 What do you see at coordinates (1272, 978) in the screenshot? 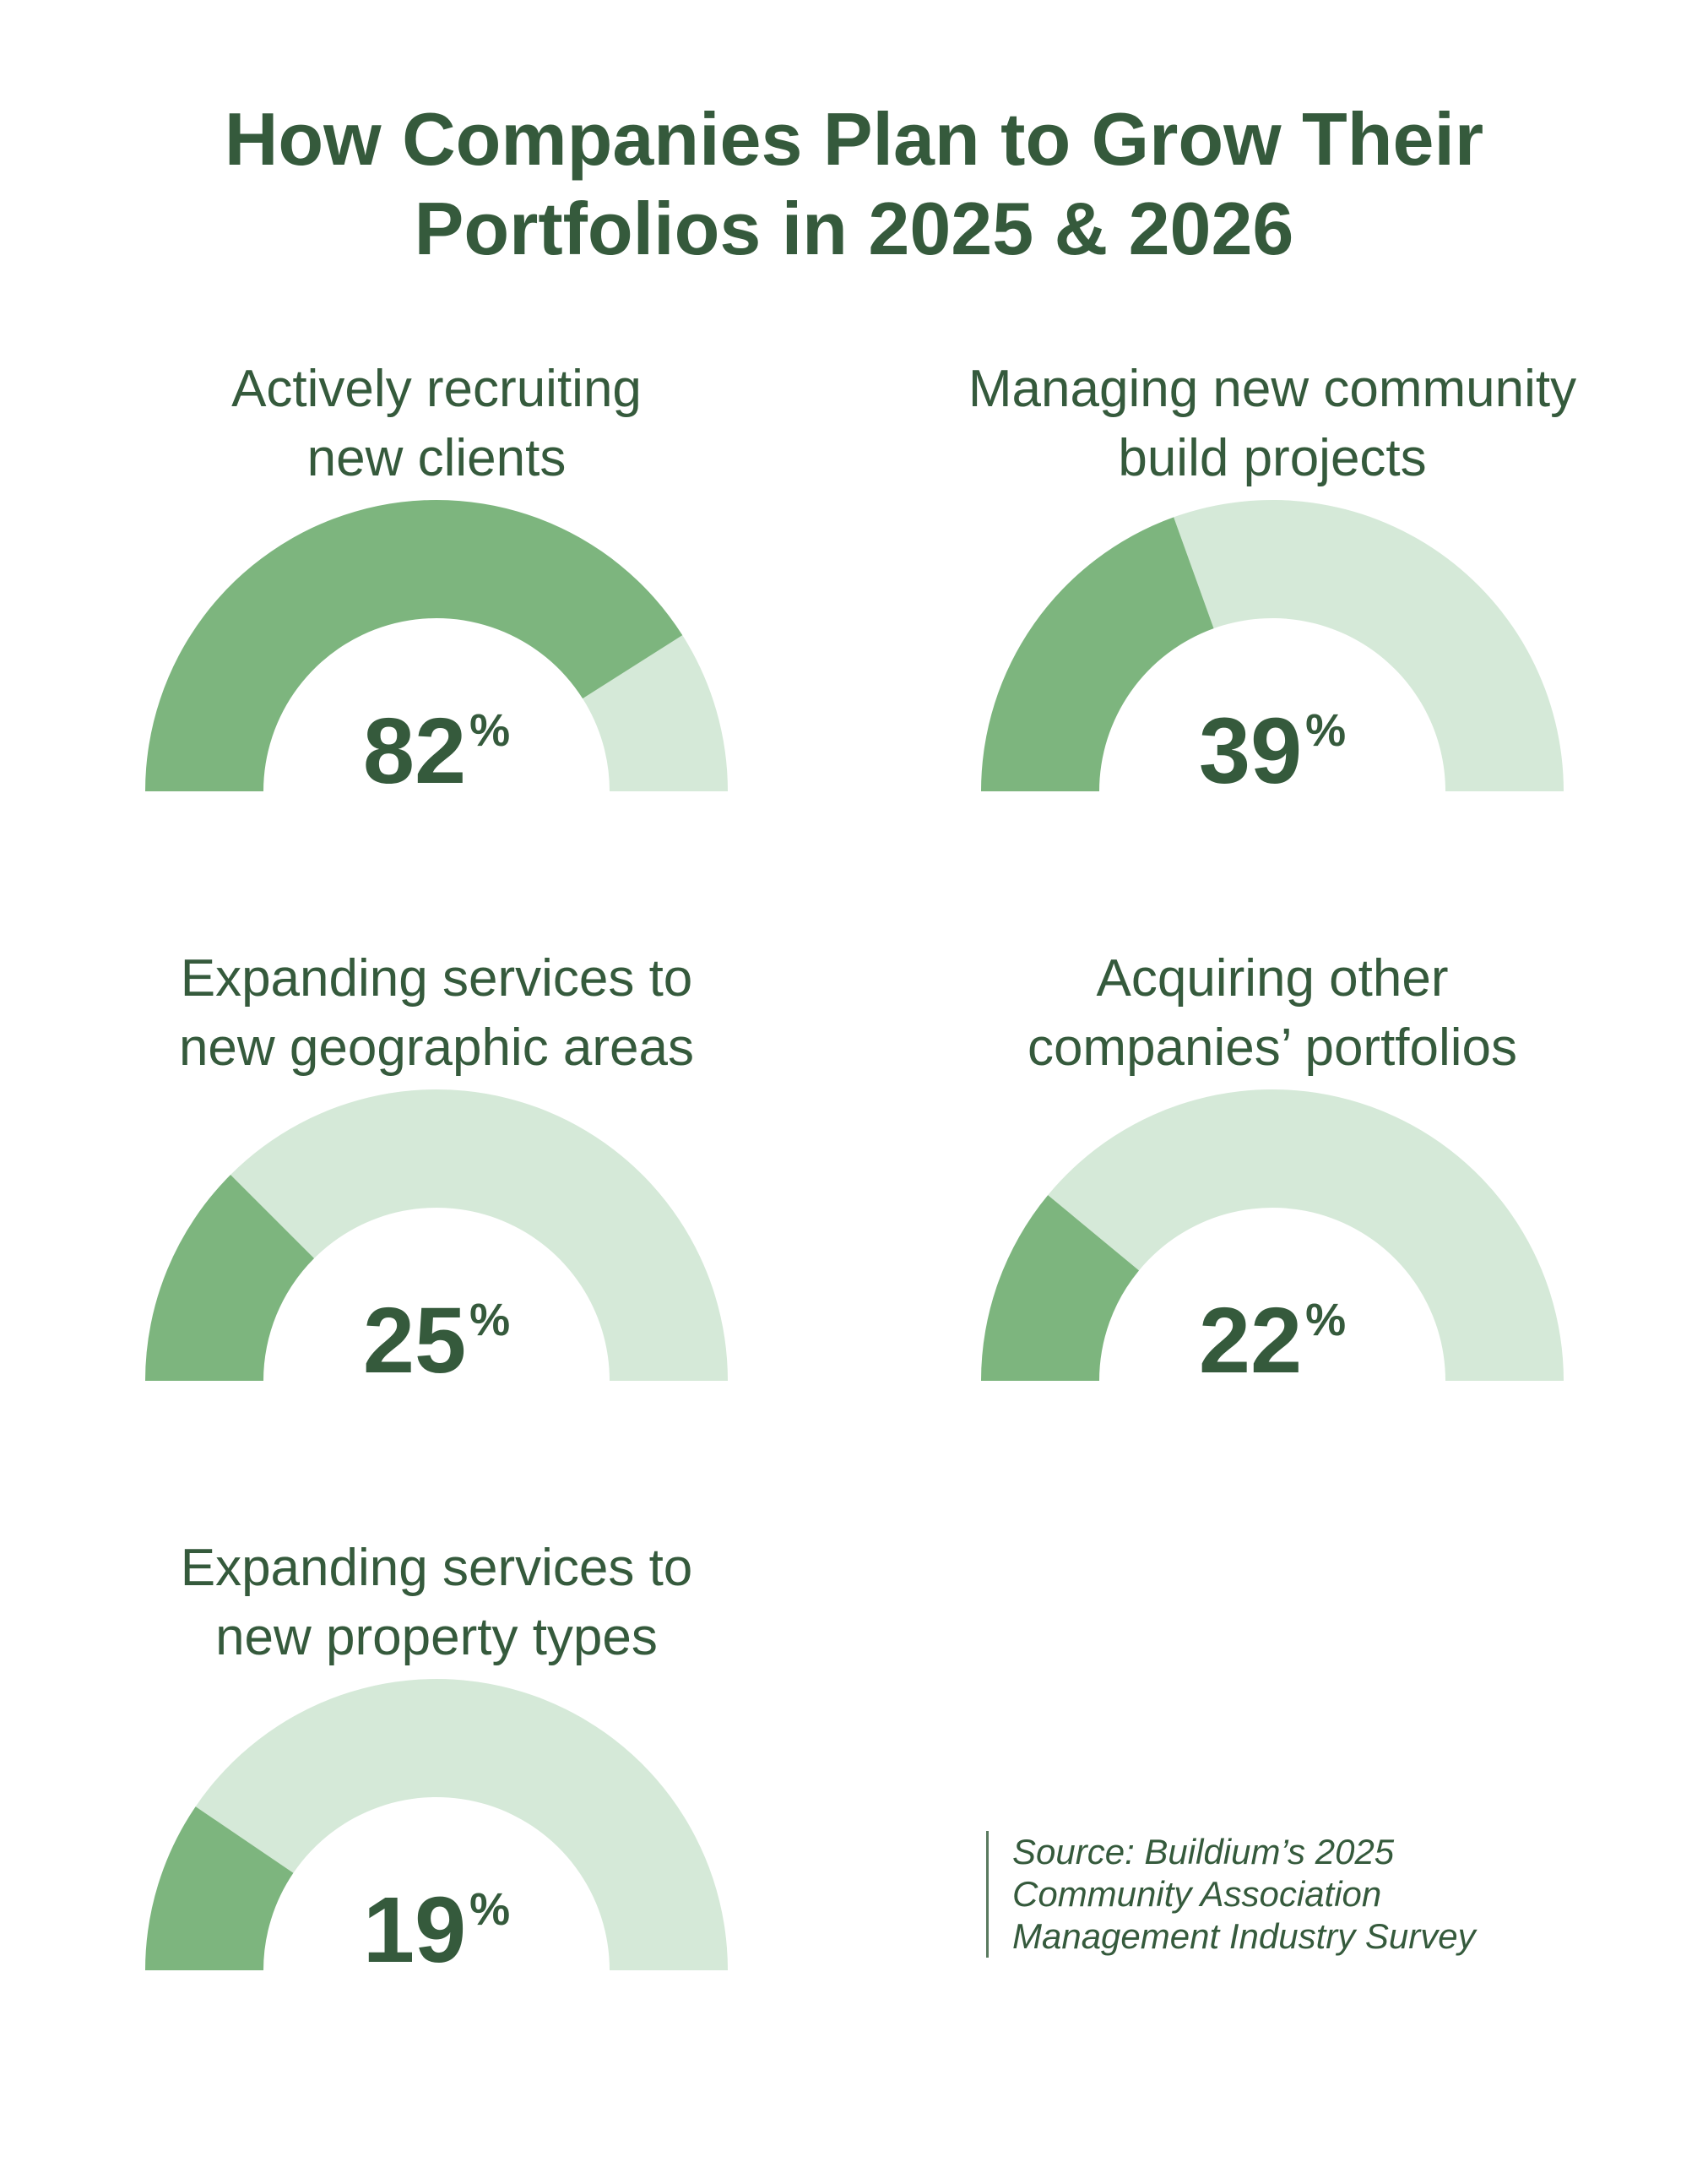
I see `gauge-label-line1: Acquiring other` at bounding box center [1272, 978].